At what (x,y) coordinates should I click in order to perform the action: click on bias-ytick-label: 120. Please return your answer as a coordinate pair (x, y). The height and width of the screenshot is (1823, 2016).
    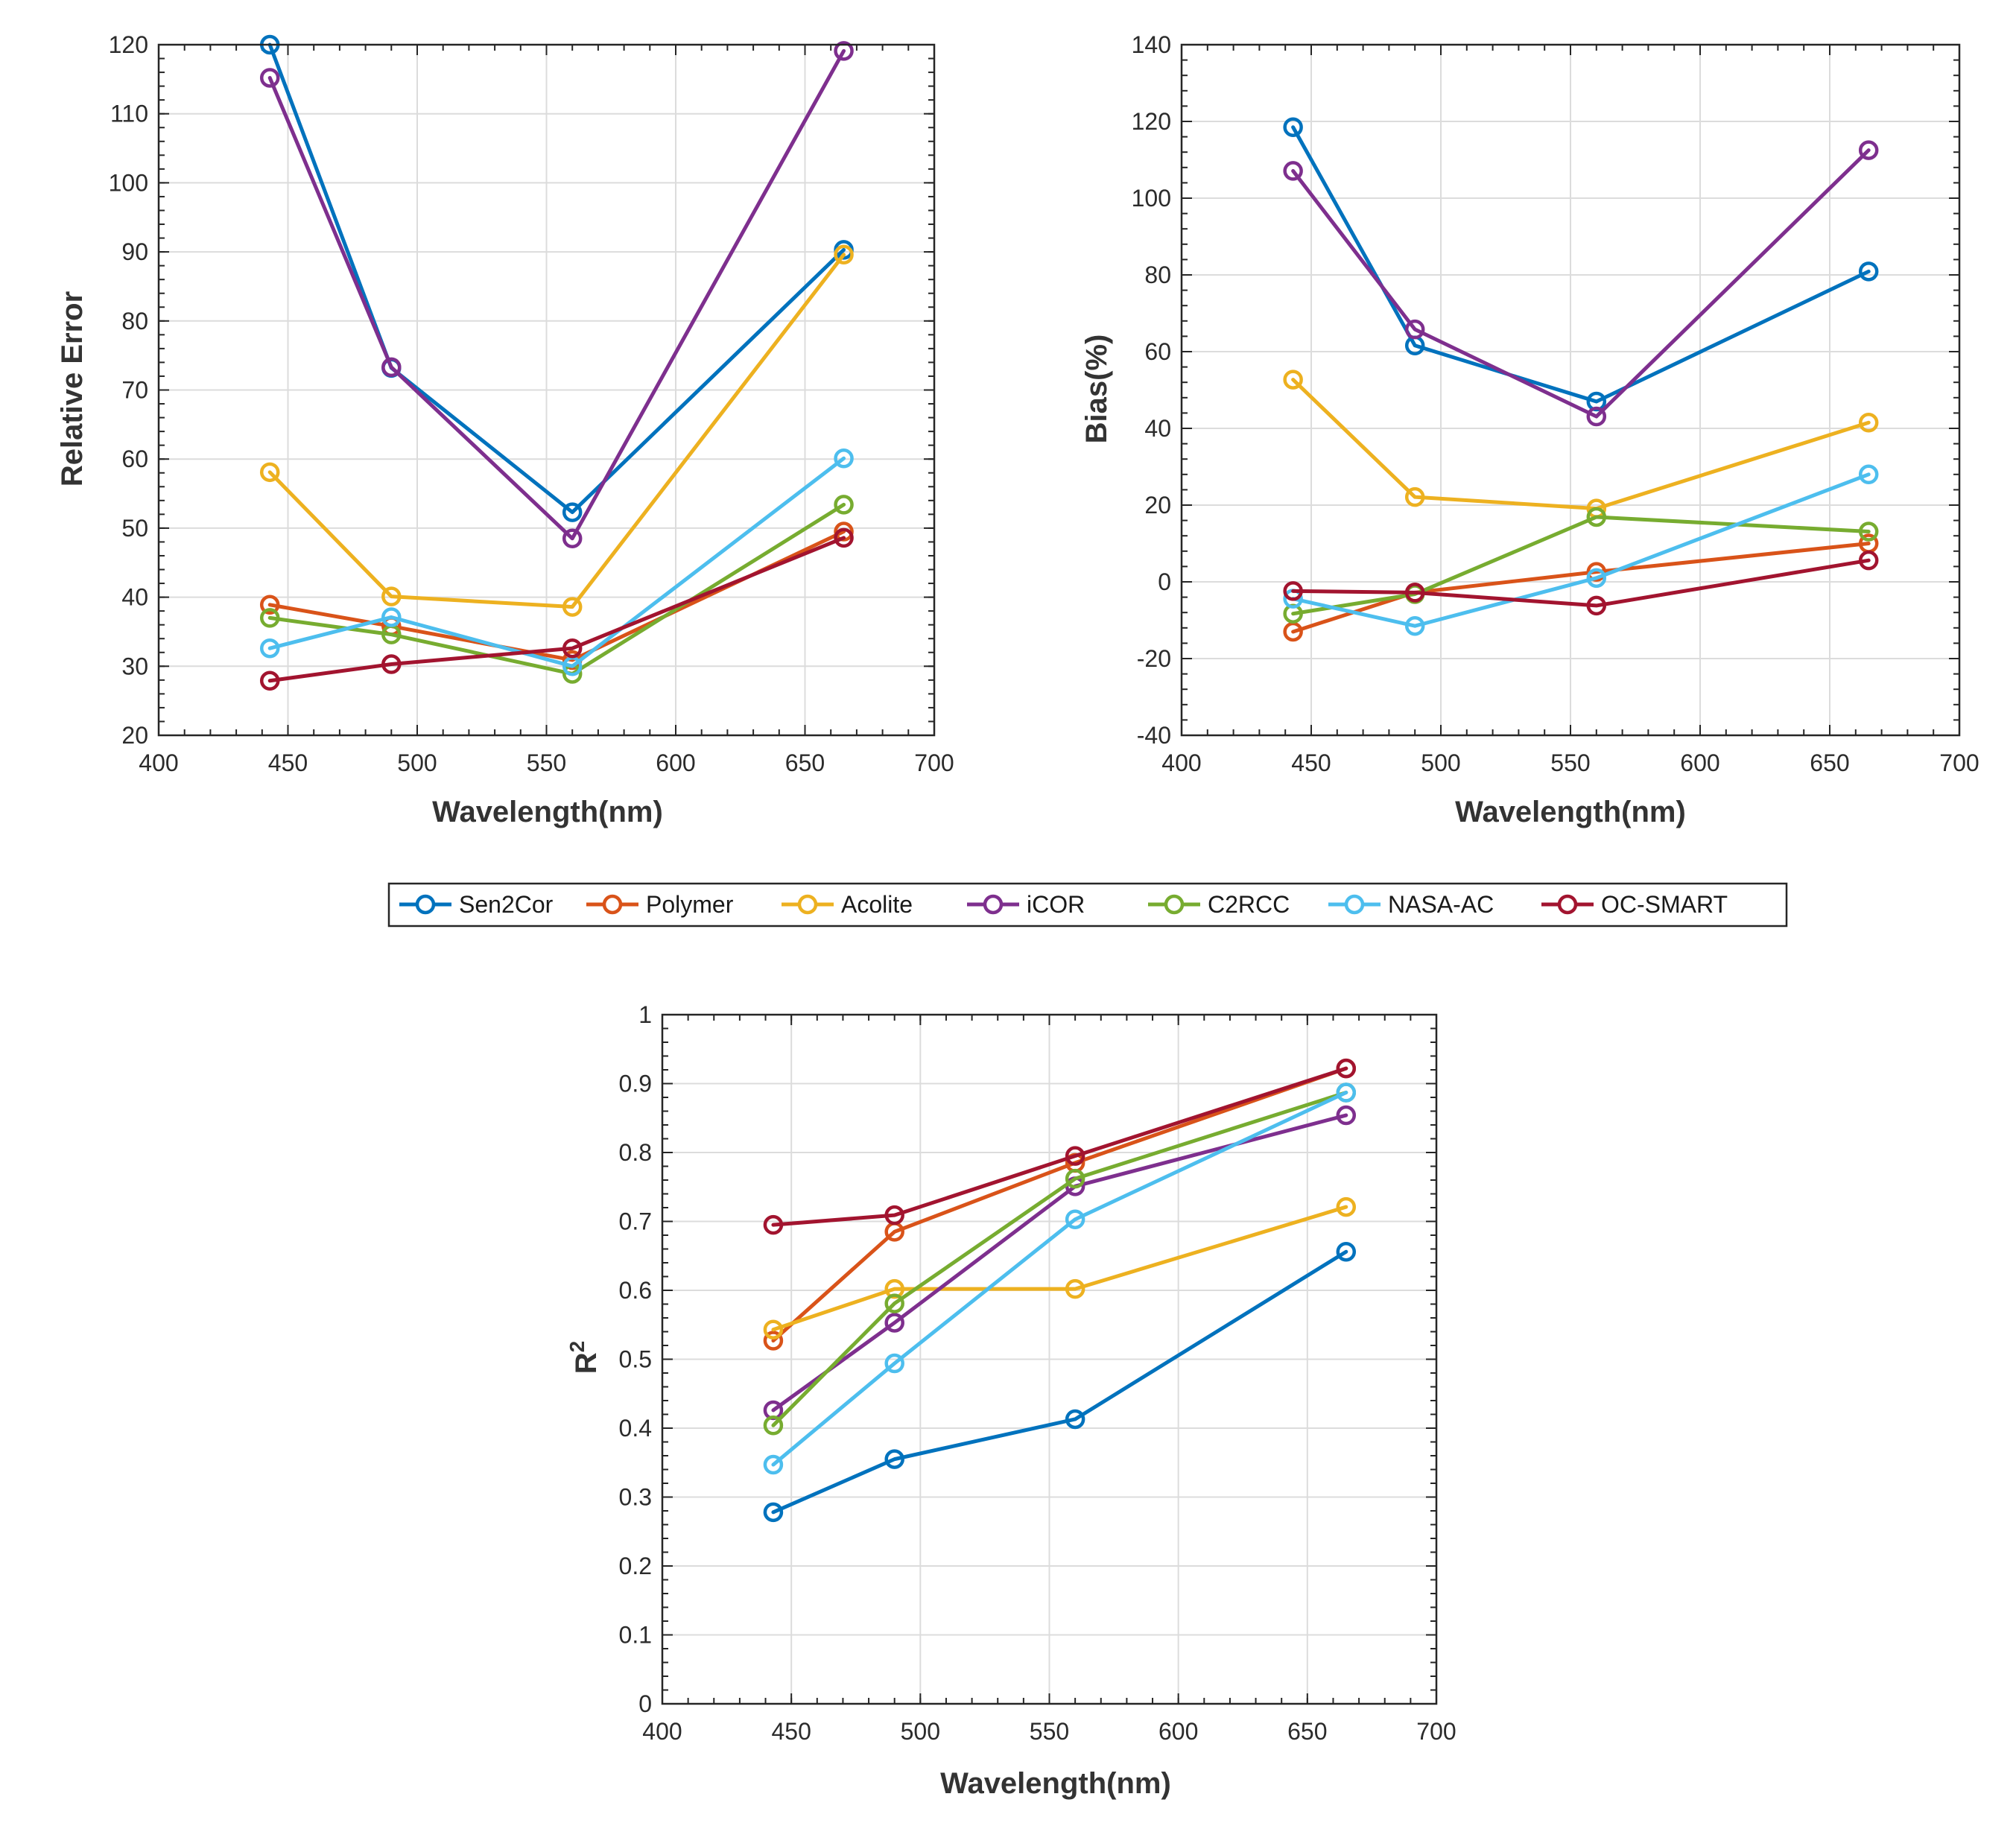
    Looking at the image, I should click on (1151, 121).